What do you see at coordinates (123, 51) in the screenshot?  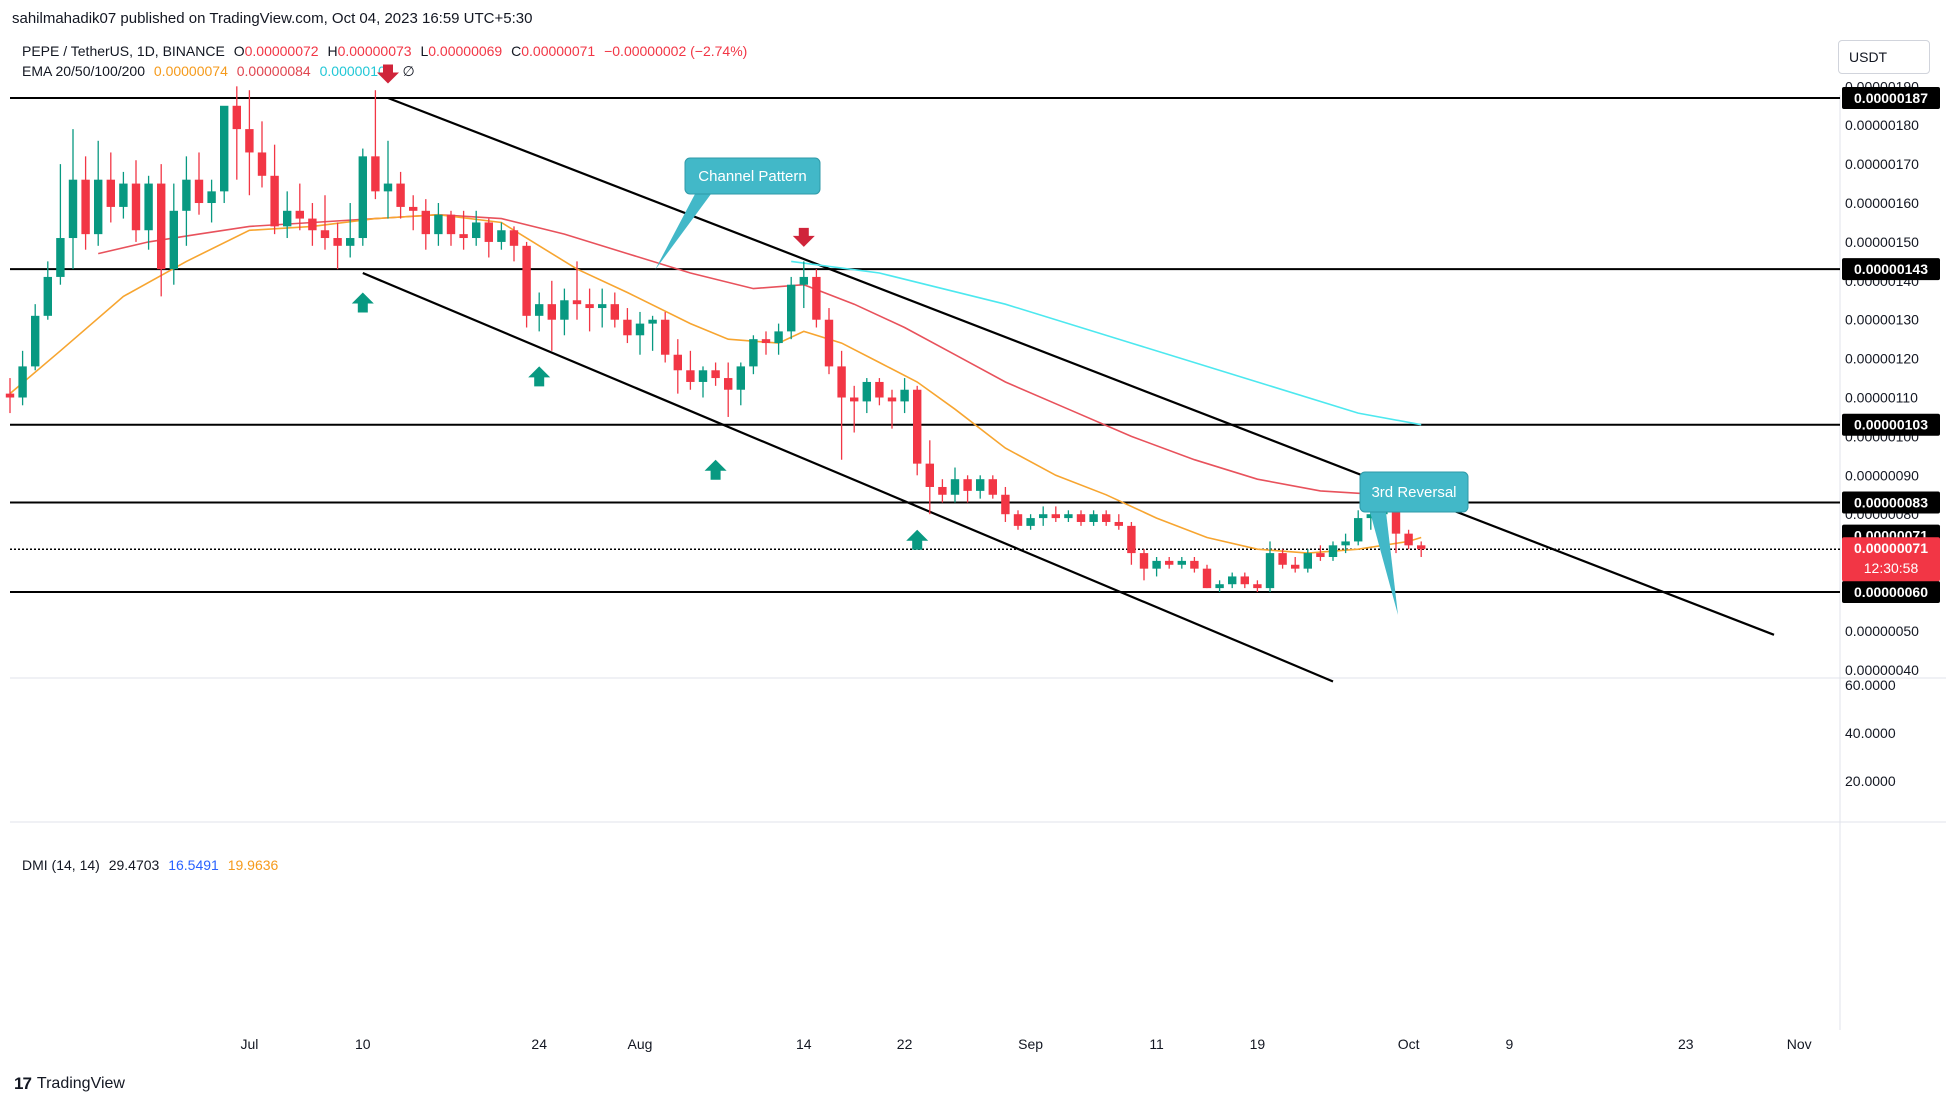 I see `symbol-title: PEPE / TetherUS, 1D, BINANCE` at bounding box center [123, 51].